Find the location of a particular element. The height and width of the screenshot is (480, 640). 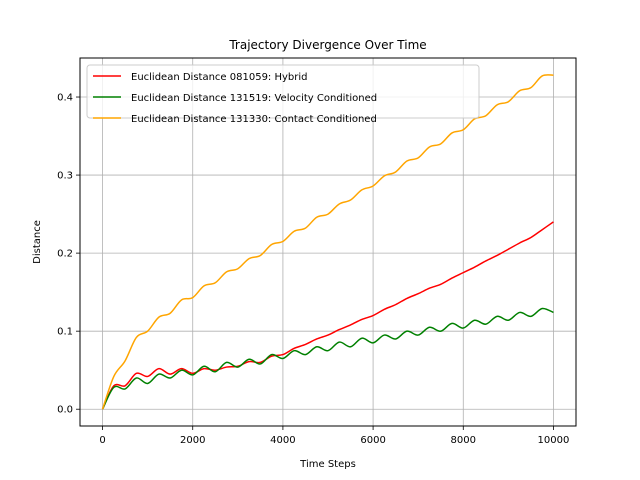

x-tick-label: 6000 is located at coordinates (372, 440).